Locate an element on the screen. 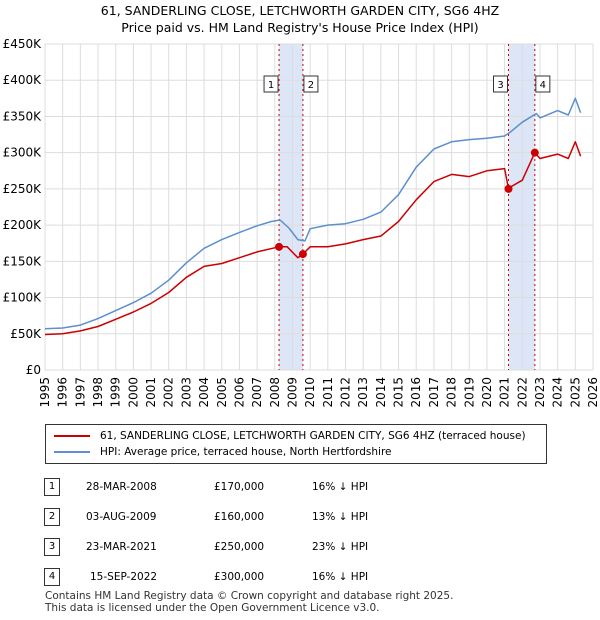 The height and width of the screenshot is (620, 600). transaction-label: 2 is located at coordinates (311, 85).